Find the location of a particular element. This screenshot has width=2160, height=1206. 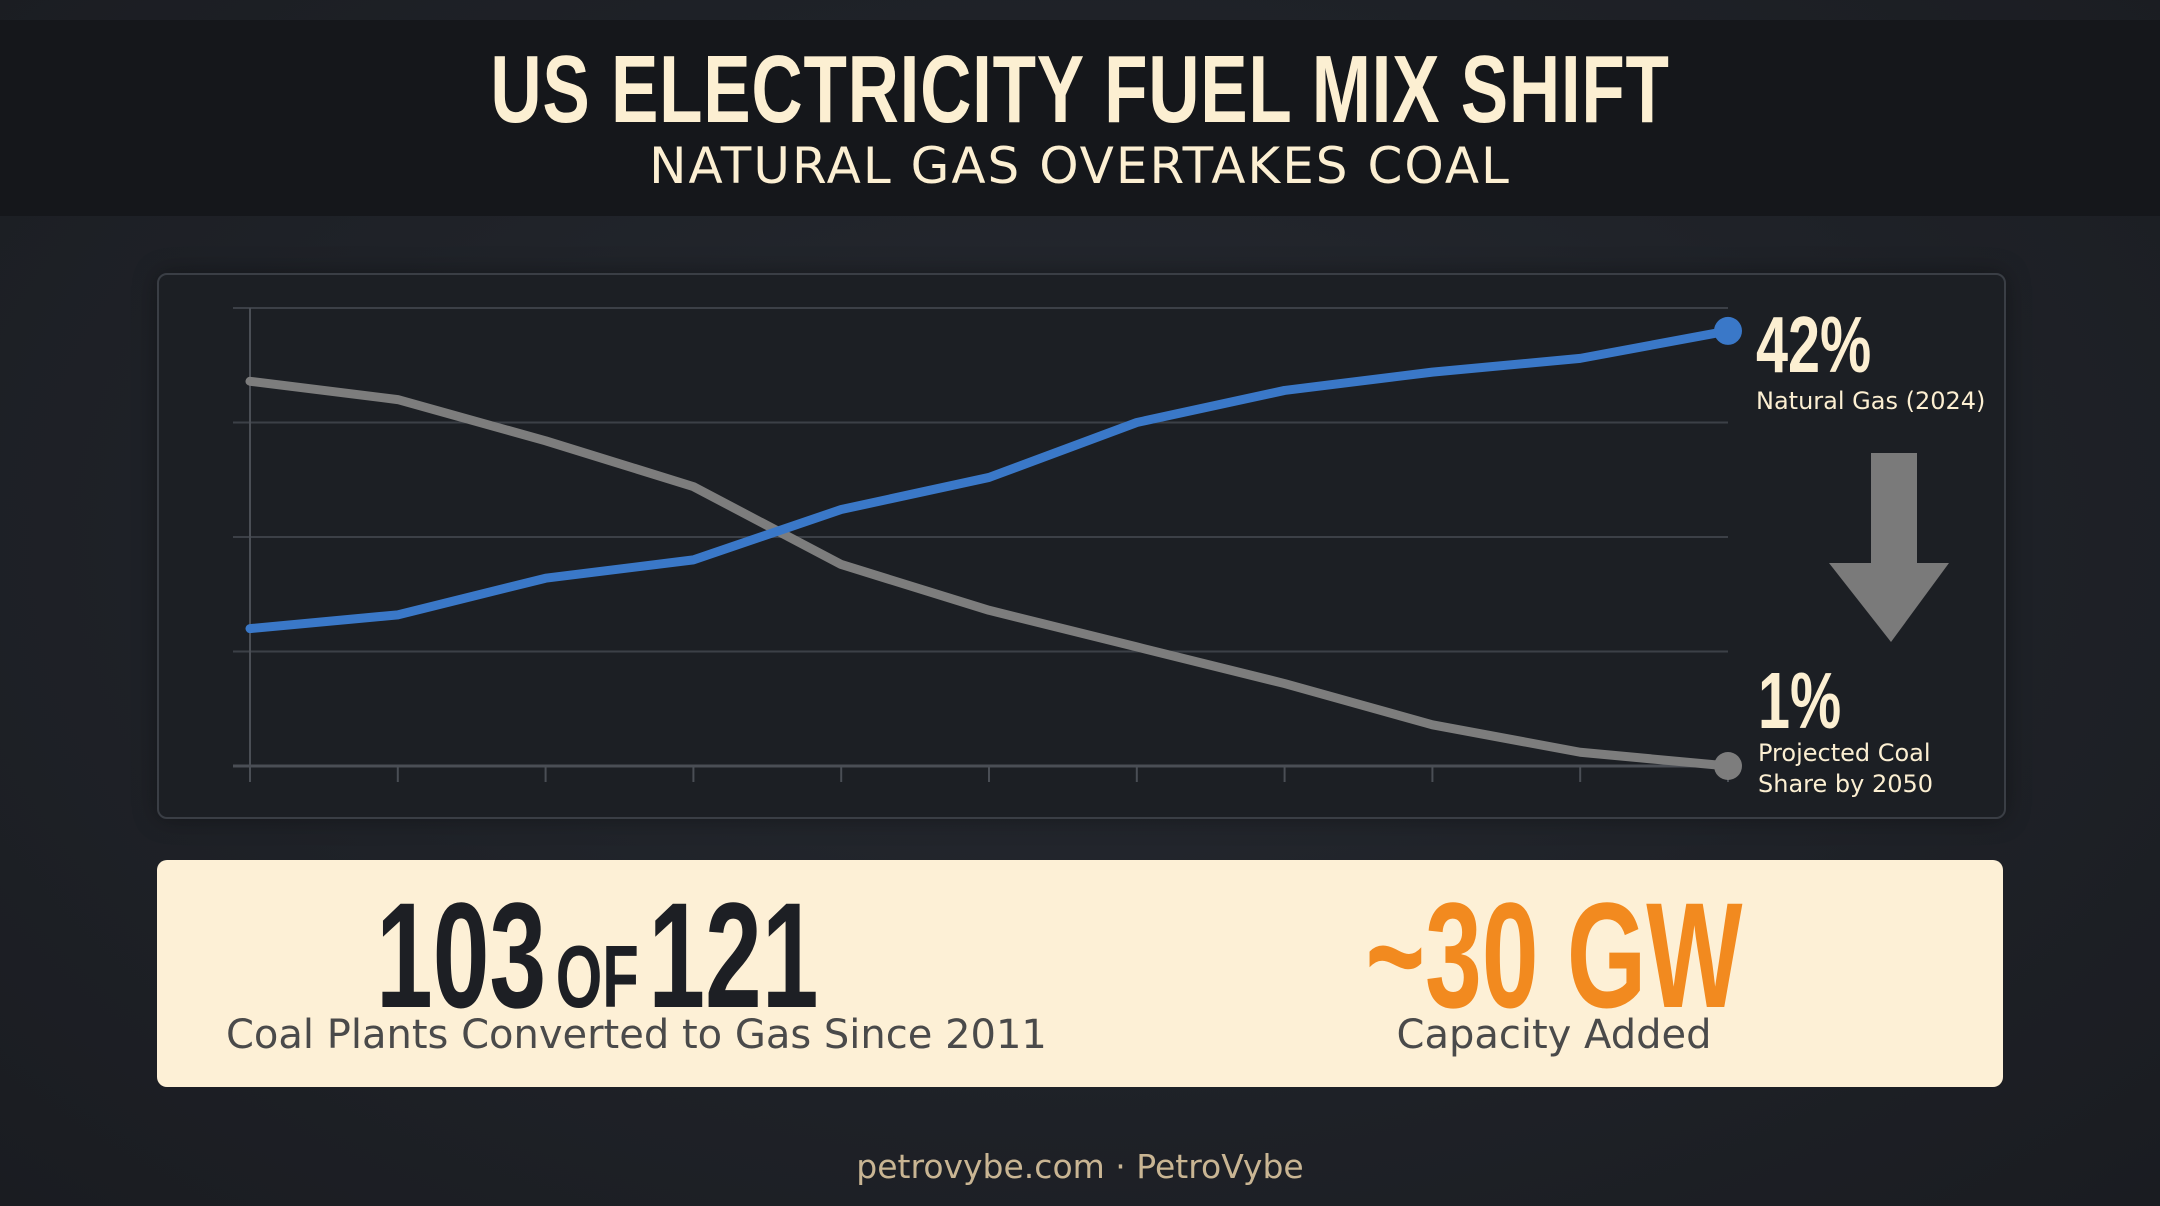

page-subtitle: NATURAL GAS OVERTAKES COAL is located at coordinates (1080, 166).